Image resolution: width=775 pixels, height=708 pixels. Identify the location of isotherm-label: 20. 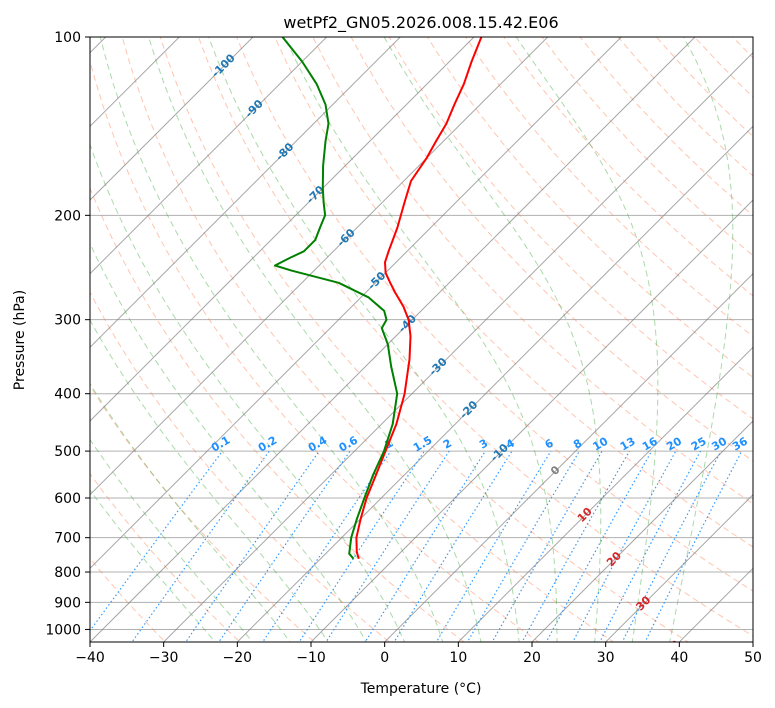
(614, 559).